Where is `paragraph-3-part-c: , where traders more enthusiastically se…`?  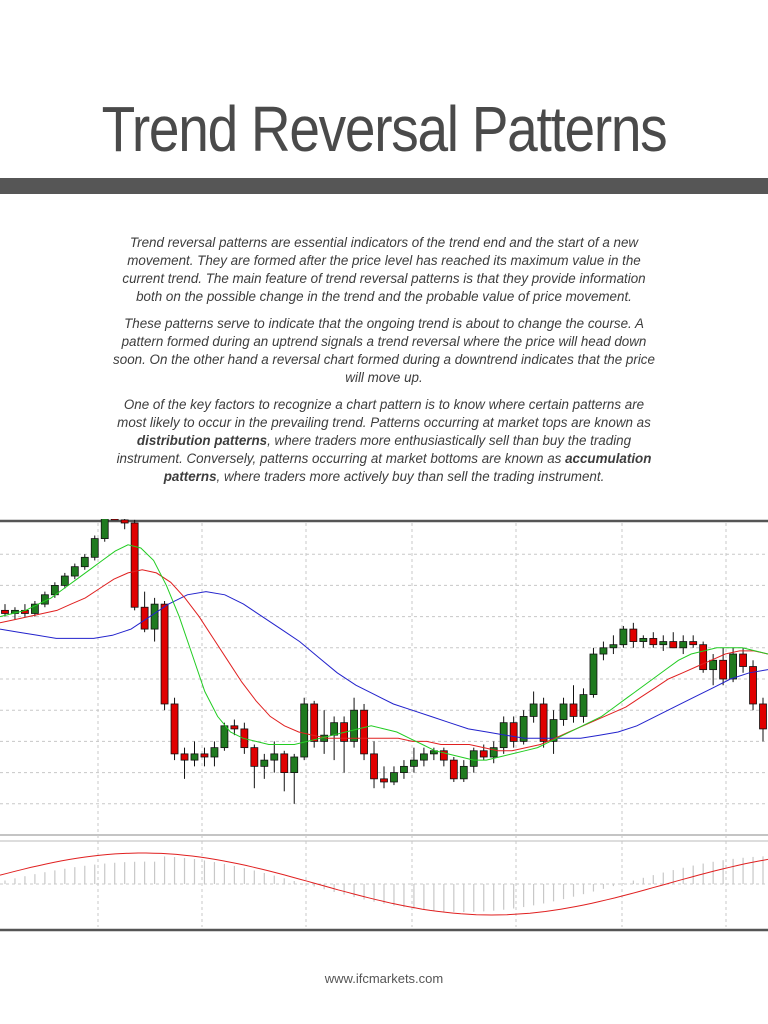
paragraph-3-part-c: , where traders more enthusiastically se… is located at coordinates (374, 449).